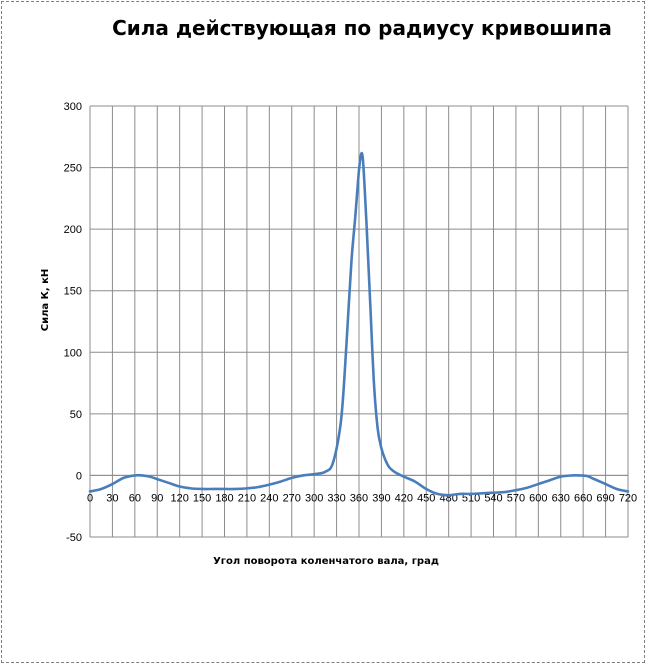 The width and height of the screenshot is (648, 666). What do you see at coordinates (112, 498) in the screenshot?
I see `x-tick-label: 30` at bounding box center [112, 498].